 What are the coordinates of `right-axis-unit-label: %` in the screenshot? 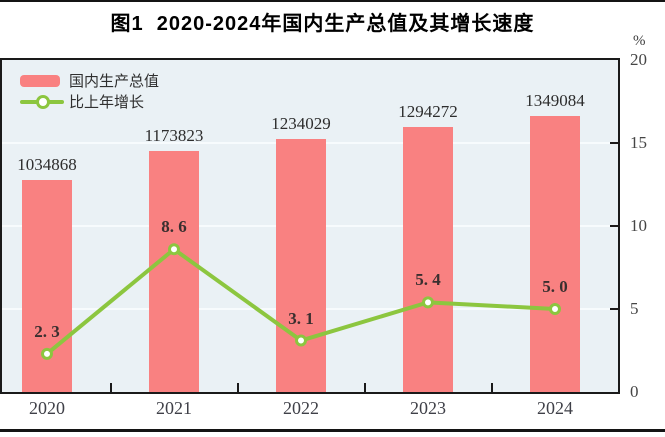 It's located at (639, 41).